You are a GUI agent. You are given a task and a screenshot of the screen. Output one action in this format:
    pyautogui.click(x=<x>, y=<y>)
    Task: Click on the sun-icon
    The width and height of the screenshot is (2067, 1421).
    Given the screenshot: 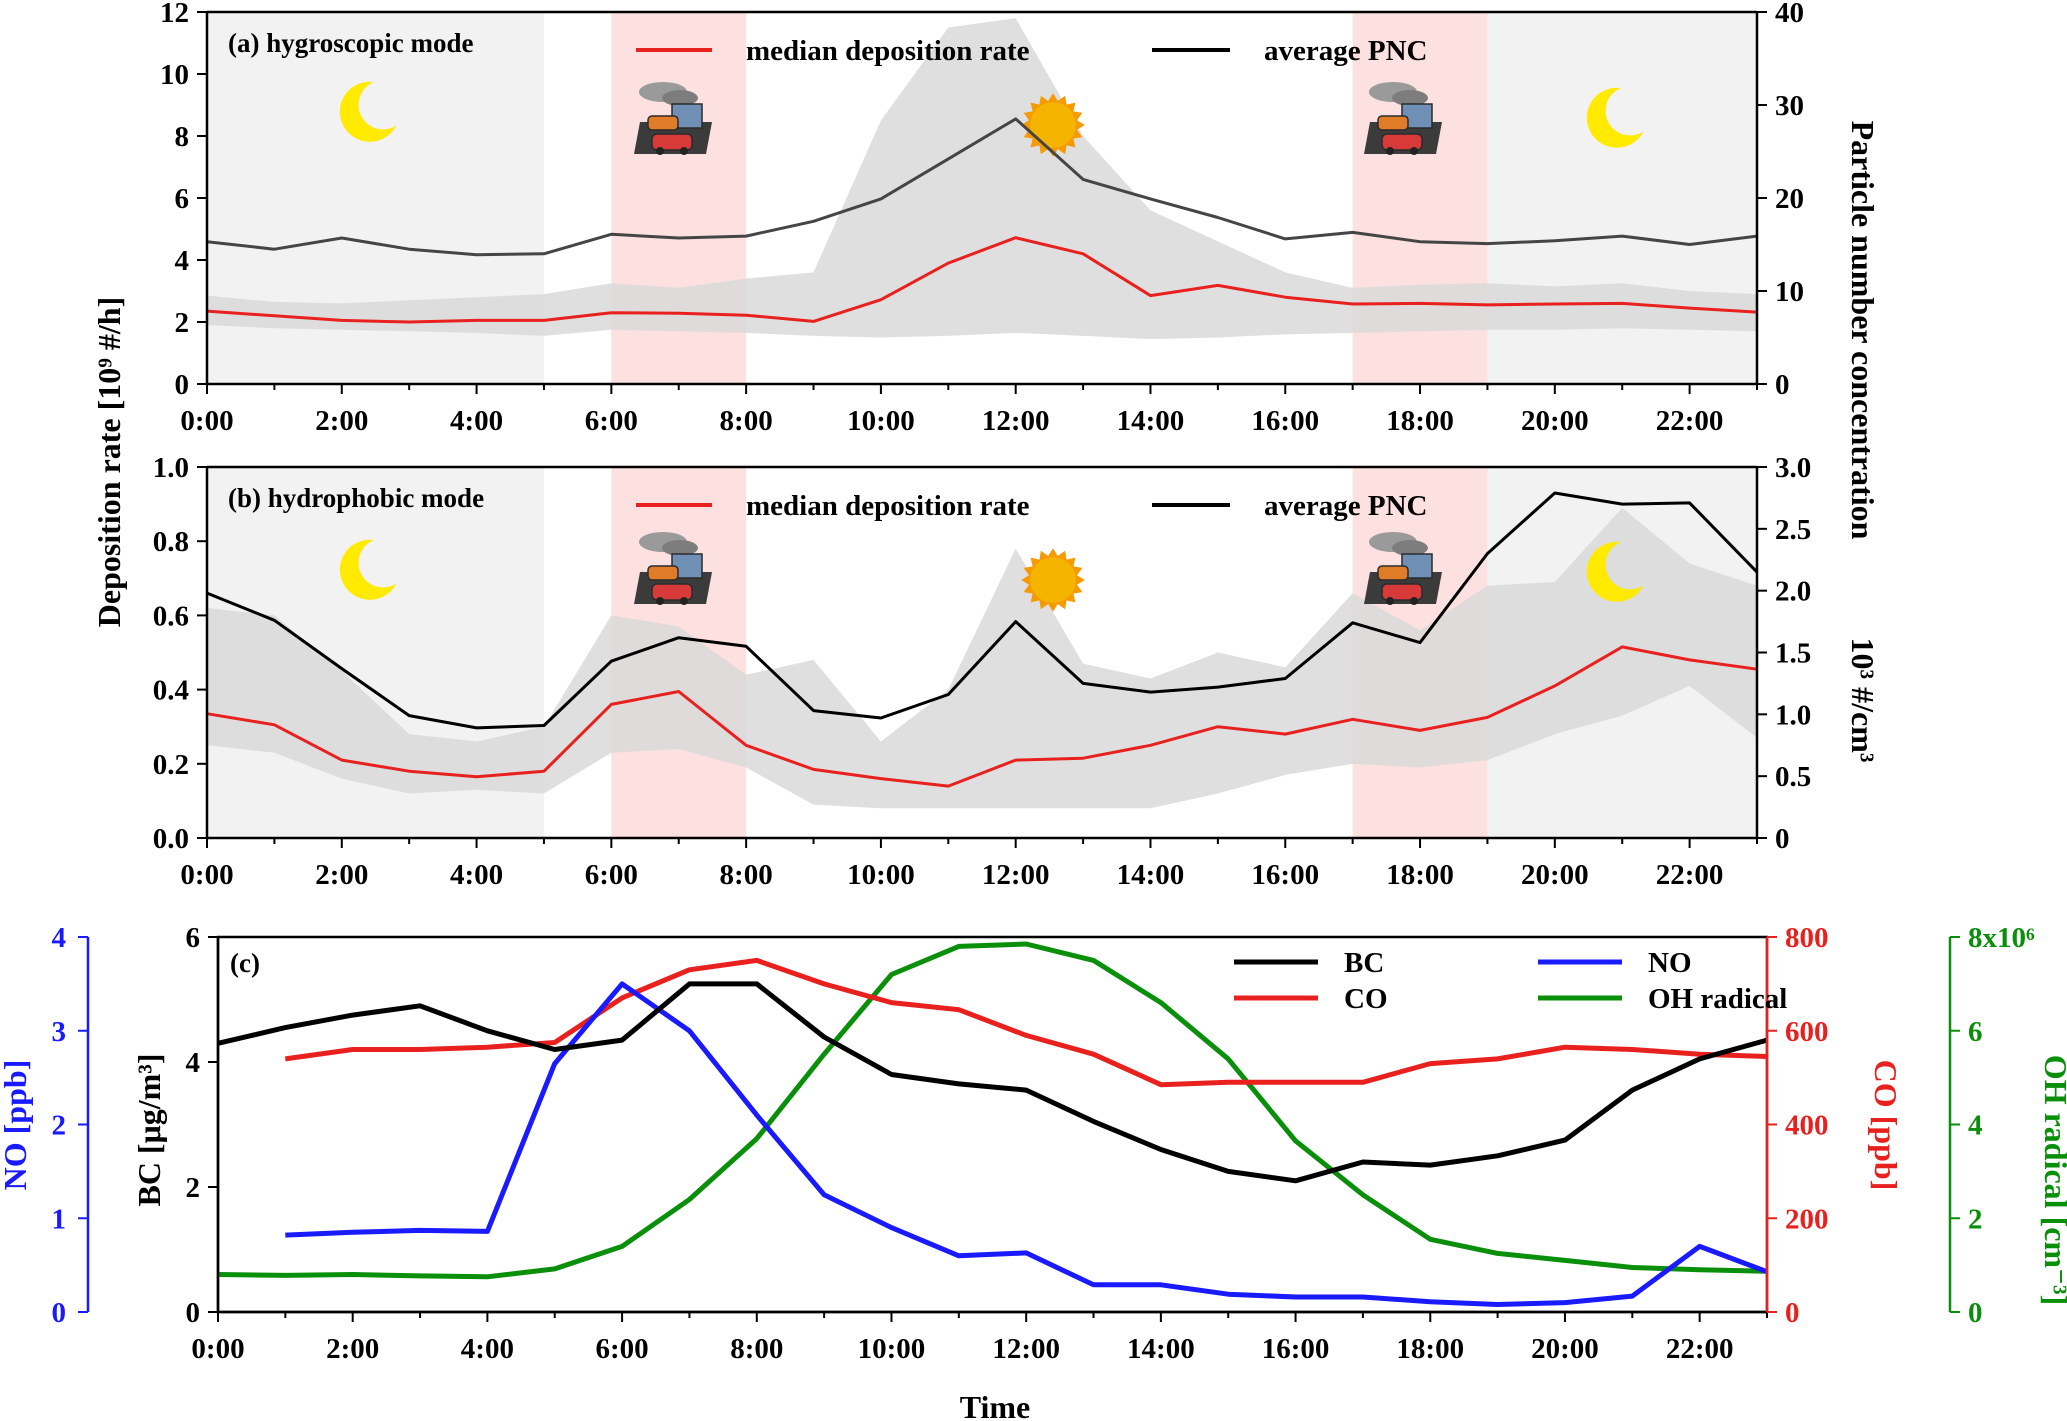 What is the action you would take?
    pyautogui.click(x=1053, y=125)
    